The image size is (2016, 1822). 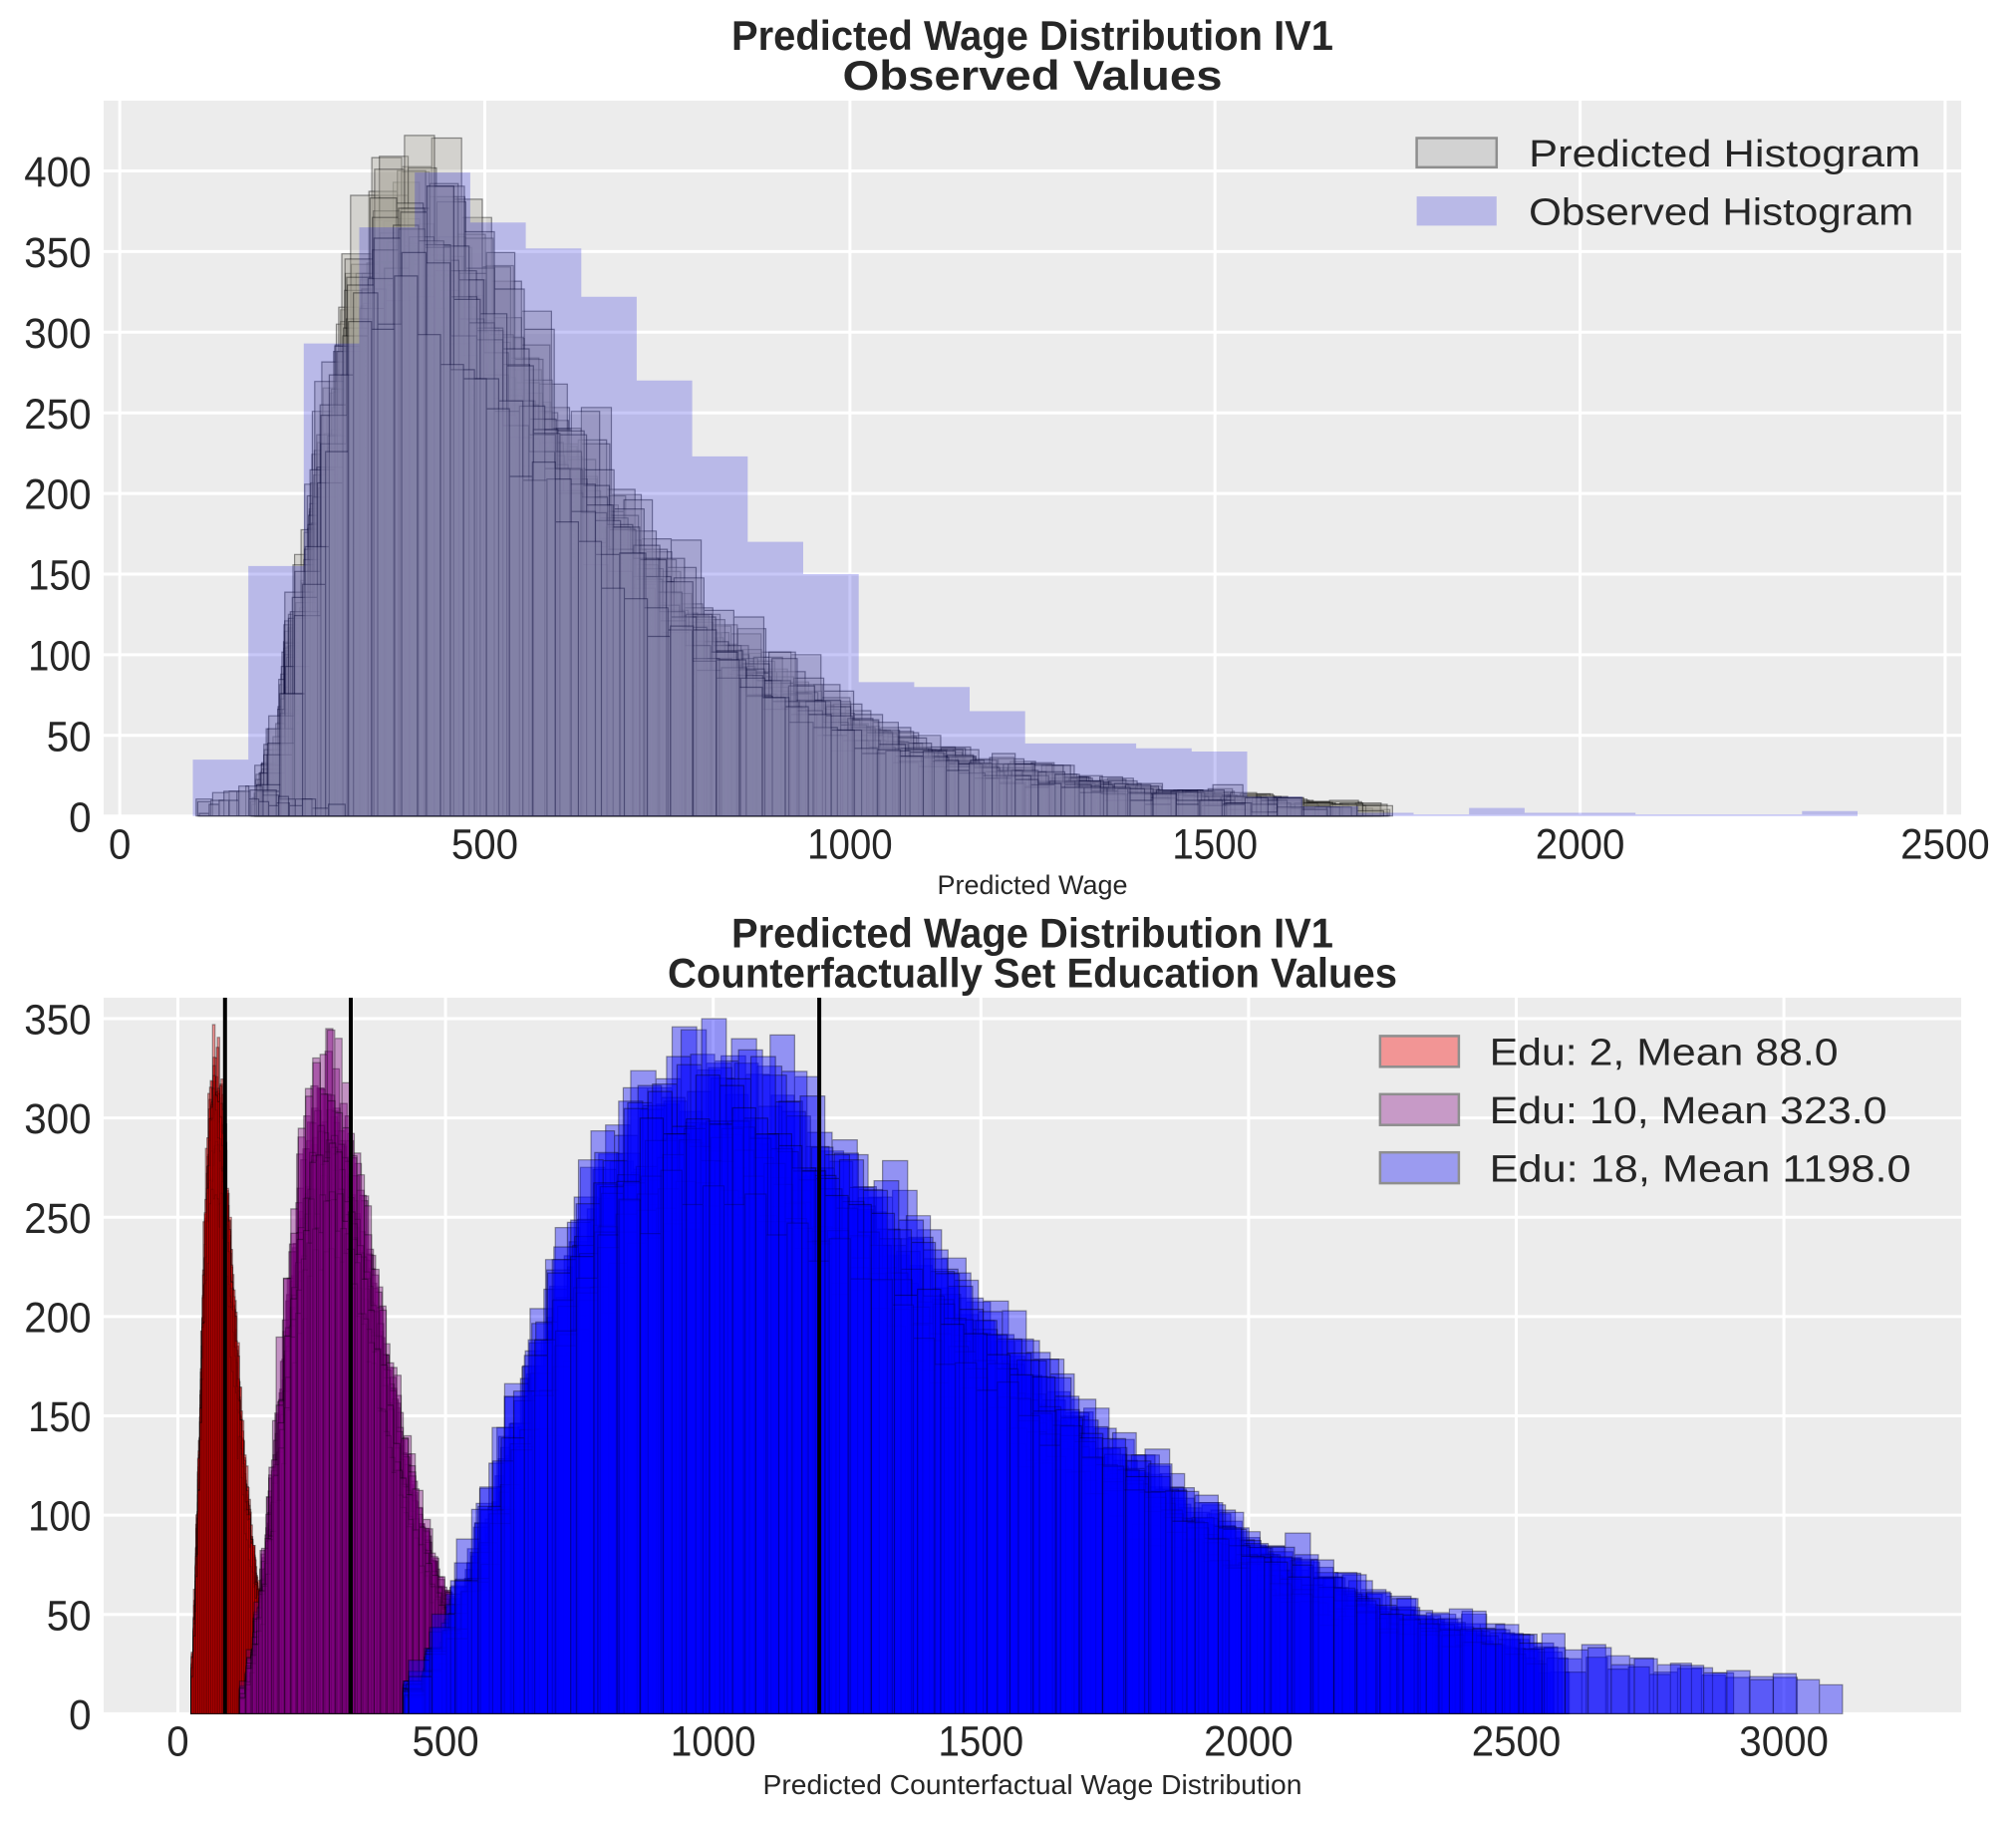 I want to click on svg-text: Predicted Histogram, so click(x=1724, y=154).